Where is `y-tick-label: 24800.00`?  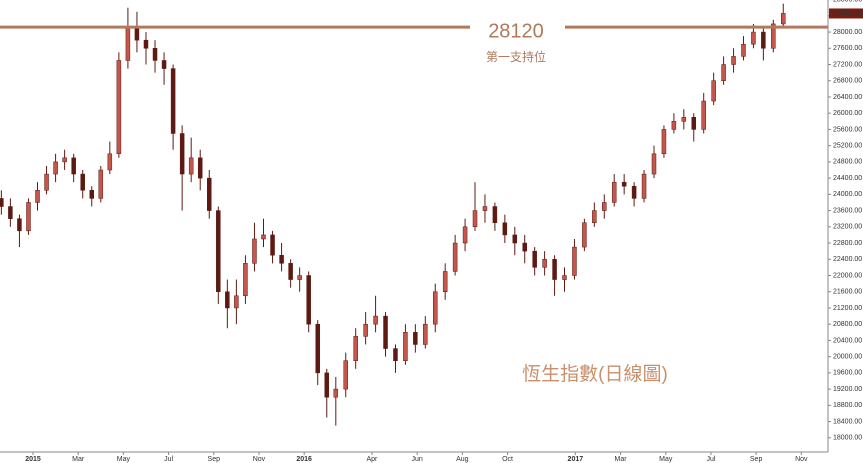 y-tick-label: 24800.00 is located at coordinates (847, 162).